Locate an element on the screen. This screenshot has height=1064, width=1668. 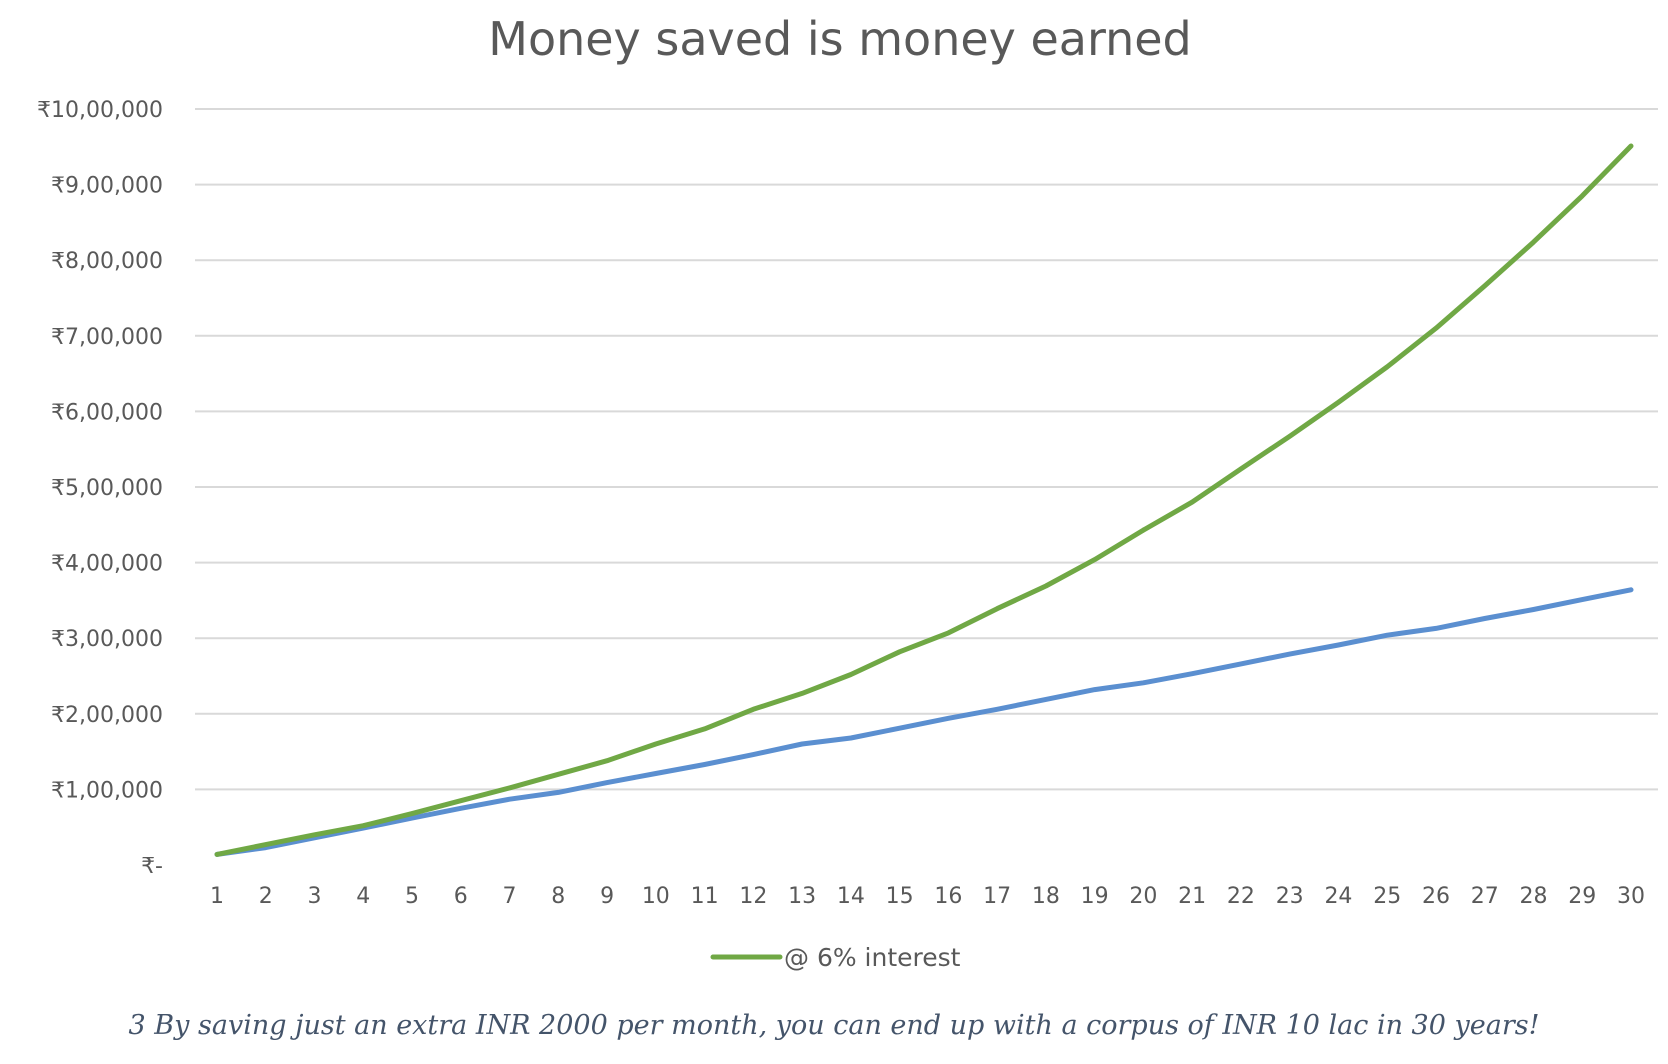
legend-label-6pct-interest: @ 6% interest is located at coordinates (872, 957).